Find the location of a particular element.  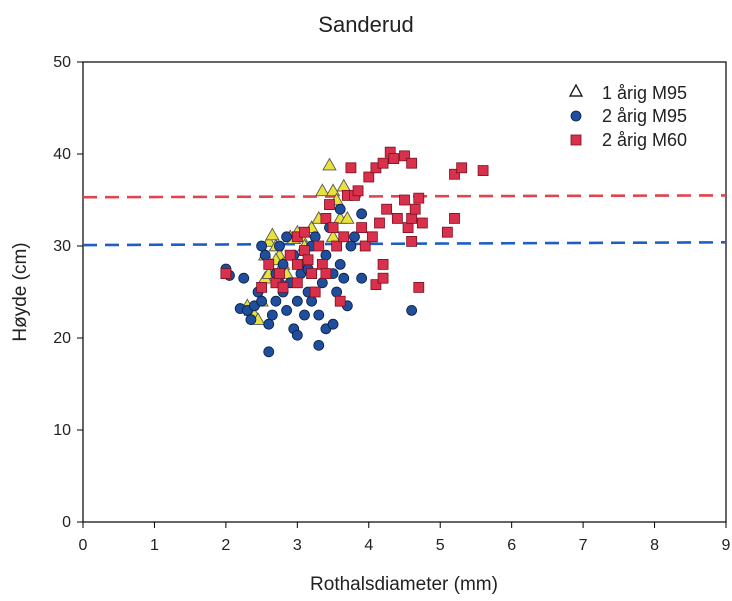

y-tick-label: 30 is located at coordinates (62, 246).